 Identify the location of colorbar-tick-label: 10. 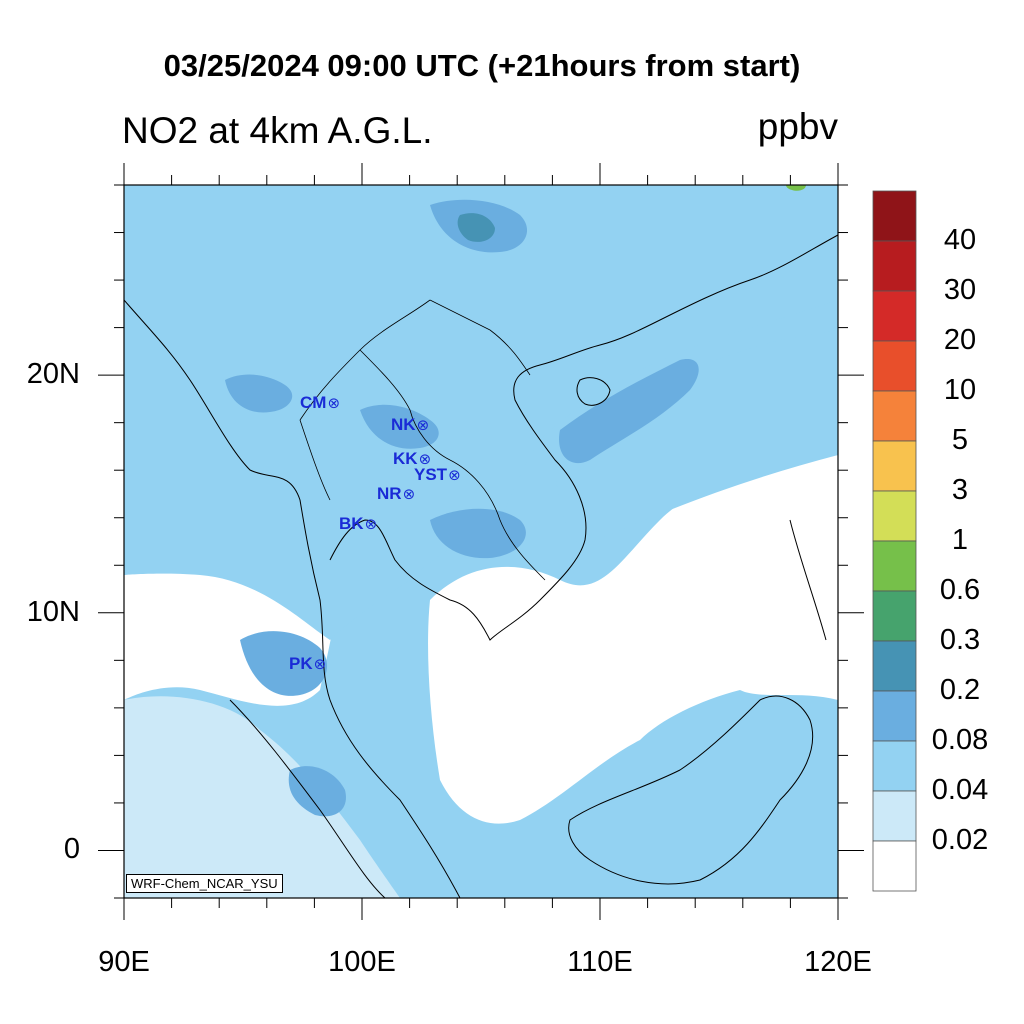
(960, 390).